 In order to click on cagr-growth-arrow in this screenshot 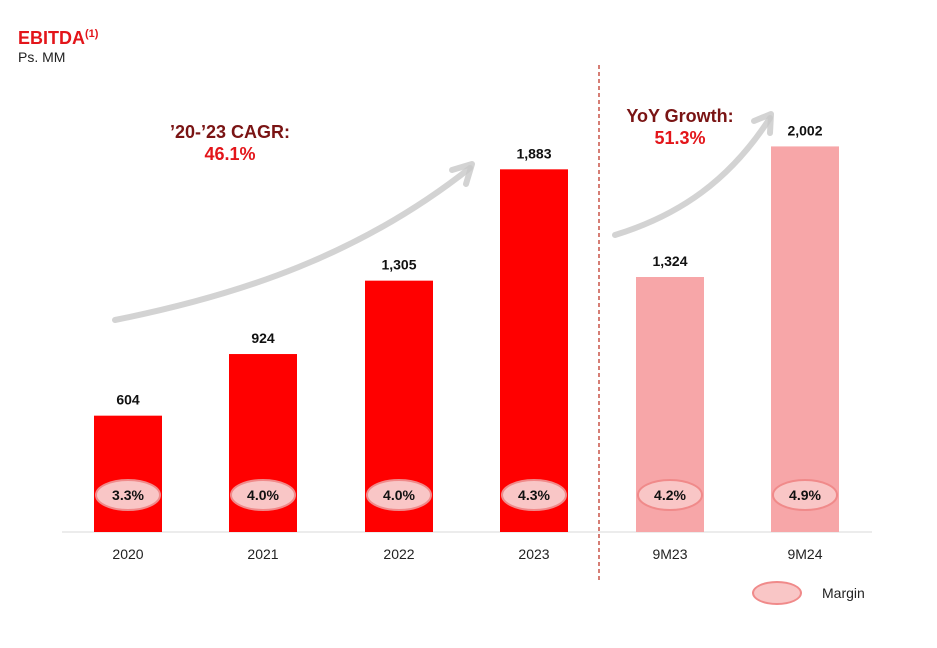, I will do `click(292, 244)`.